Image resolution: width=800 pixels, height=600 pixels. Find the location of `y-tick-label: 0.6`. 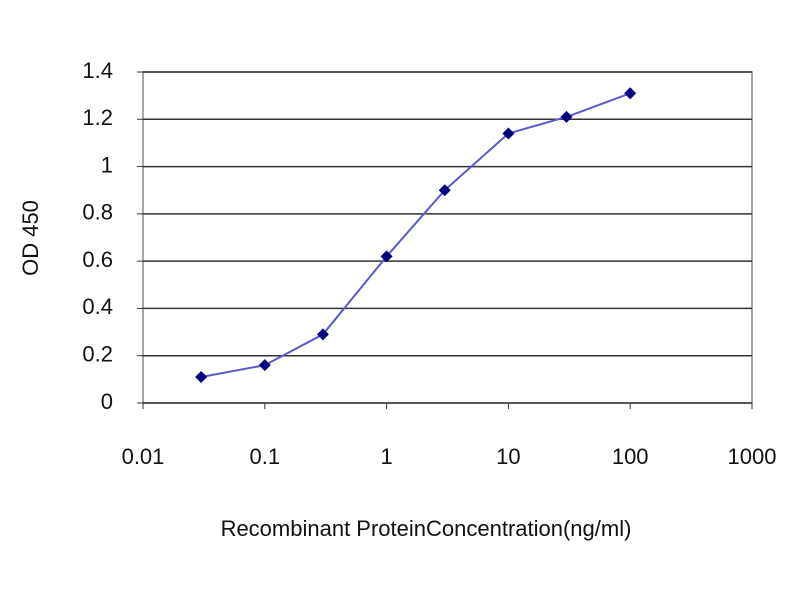

y-tick-label: 0.6 is located at coordinates (97, 259).